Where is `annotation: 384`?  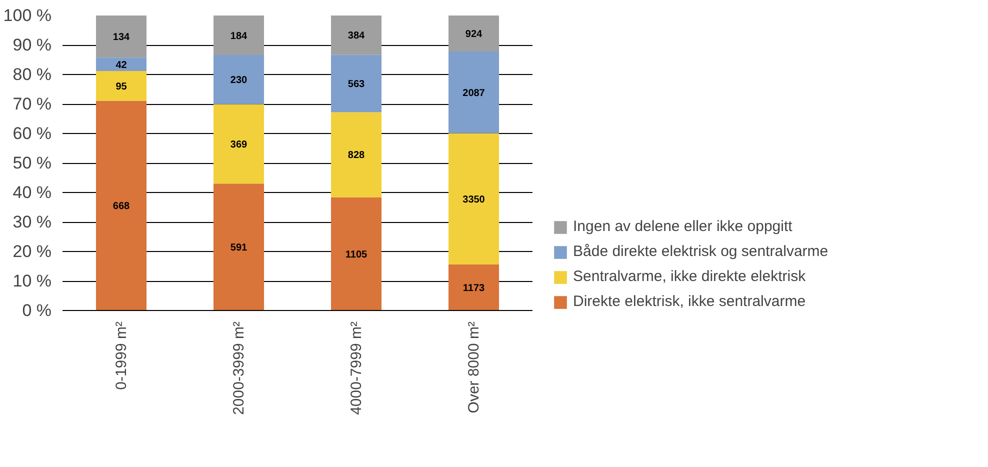
annotation: 384 is located at coordinates (357, 36).